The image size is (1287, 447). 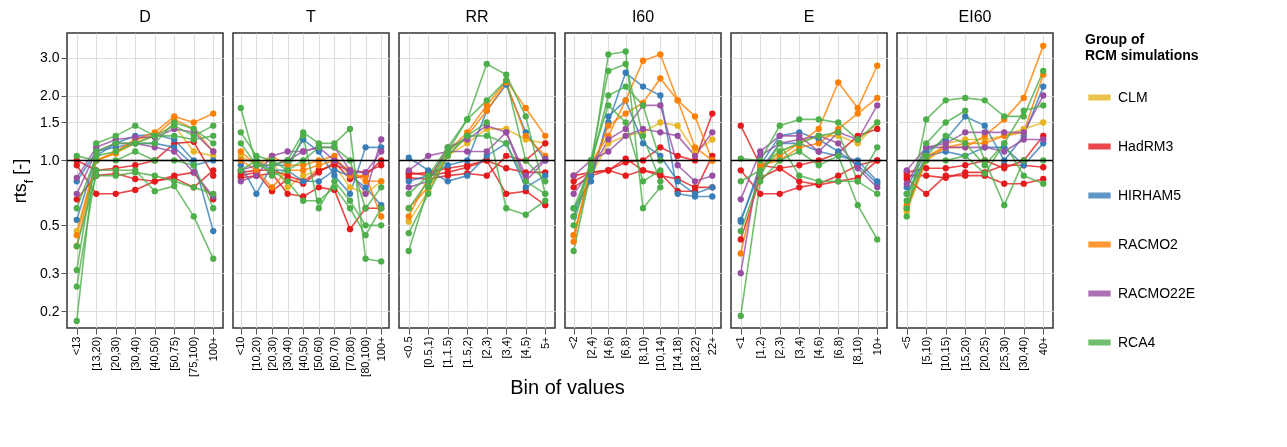 I want to click on x-tick-label: [60,70), so click(x=333, y=353).